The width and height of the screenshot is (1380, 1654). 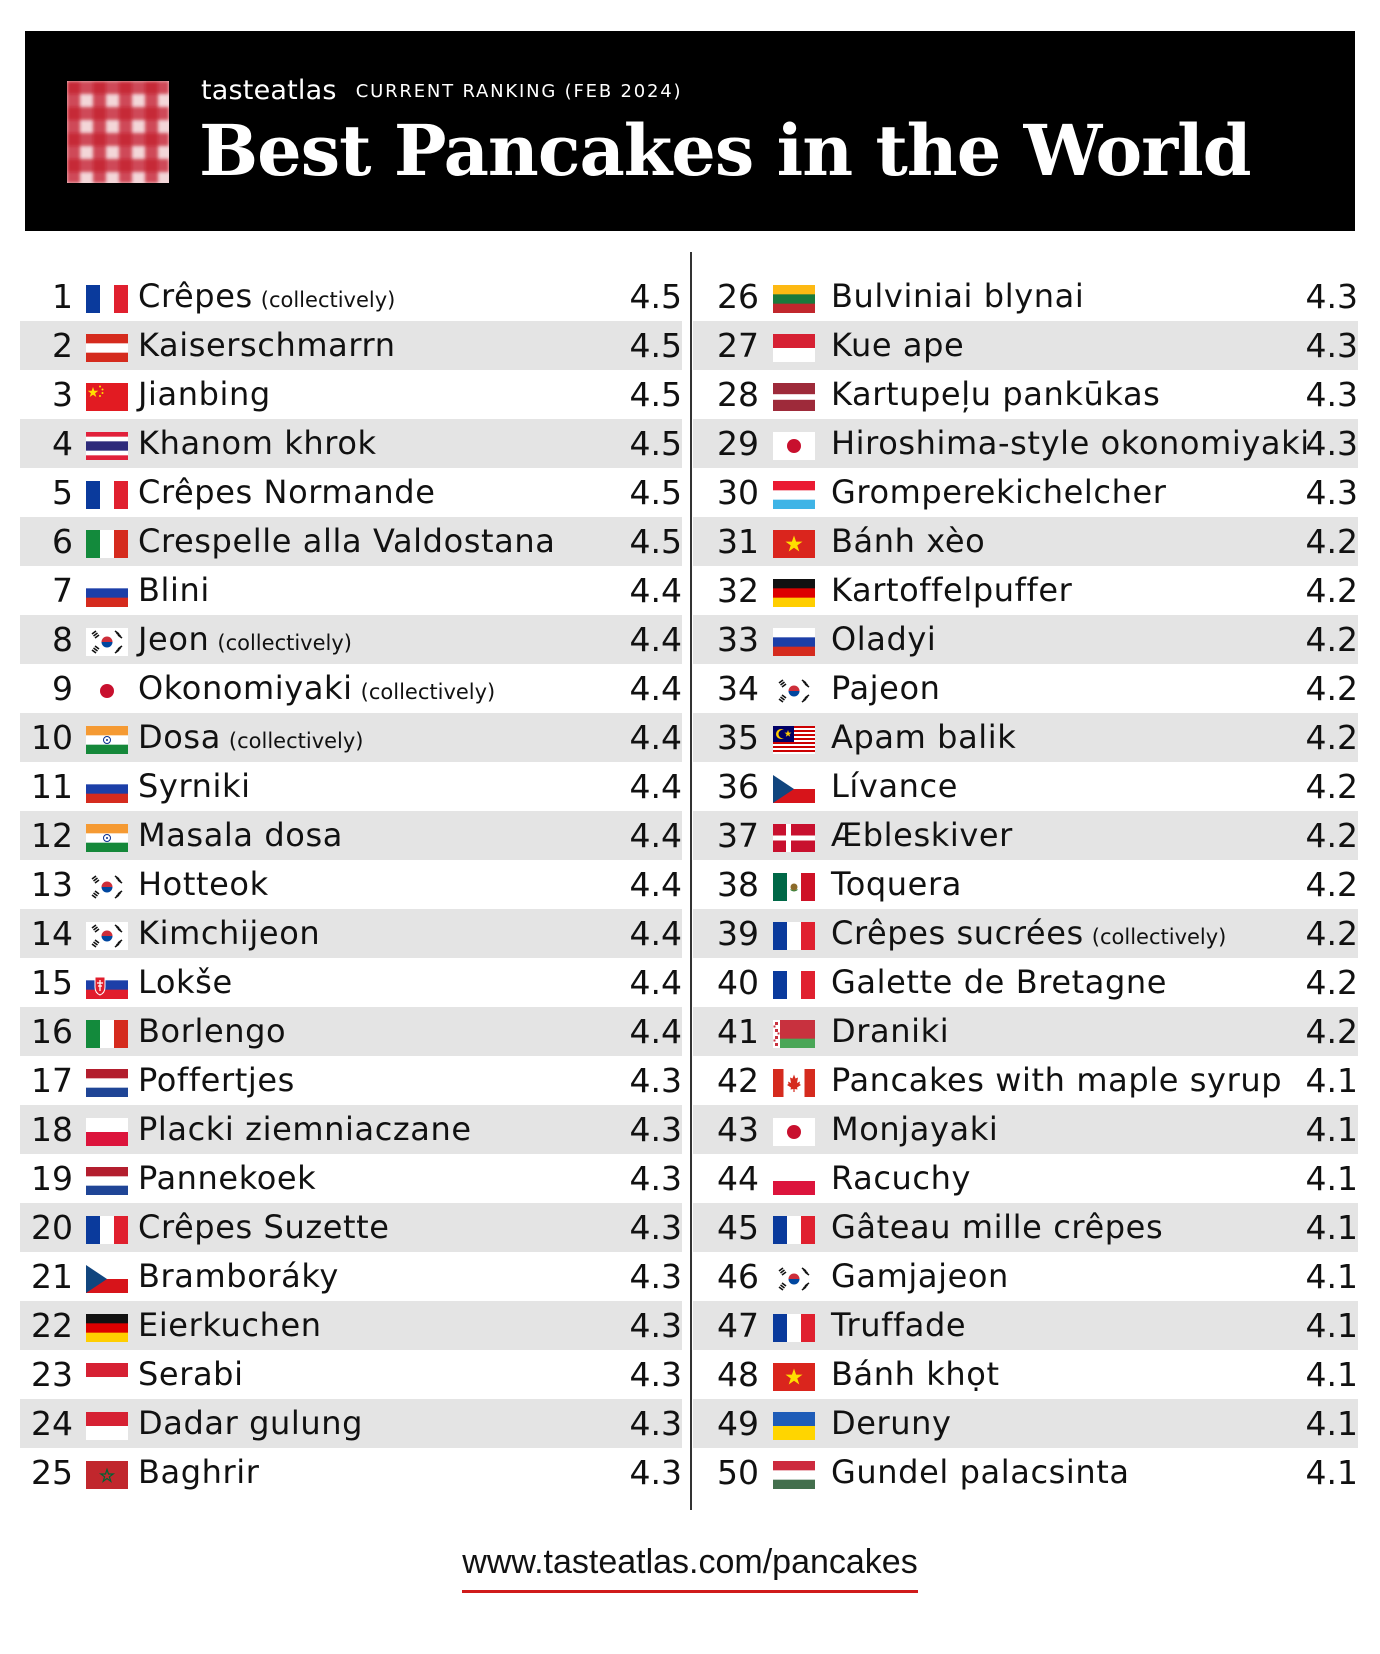 I want to click on ranking-row: 24 Dadar gulung 4.3, so click(x=351, y=1423).